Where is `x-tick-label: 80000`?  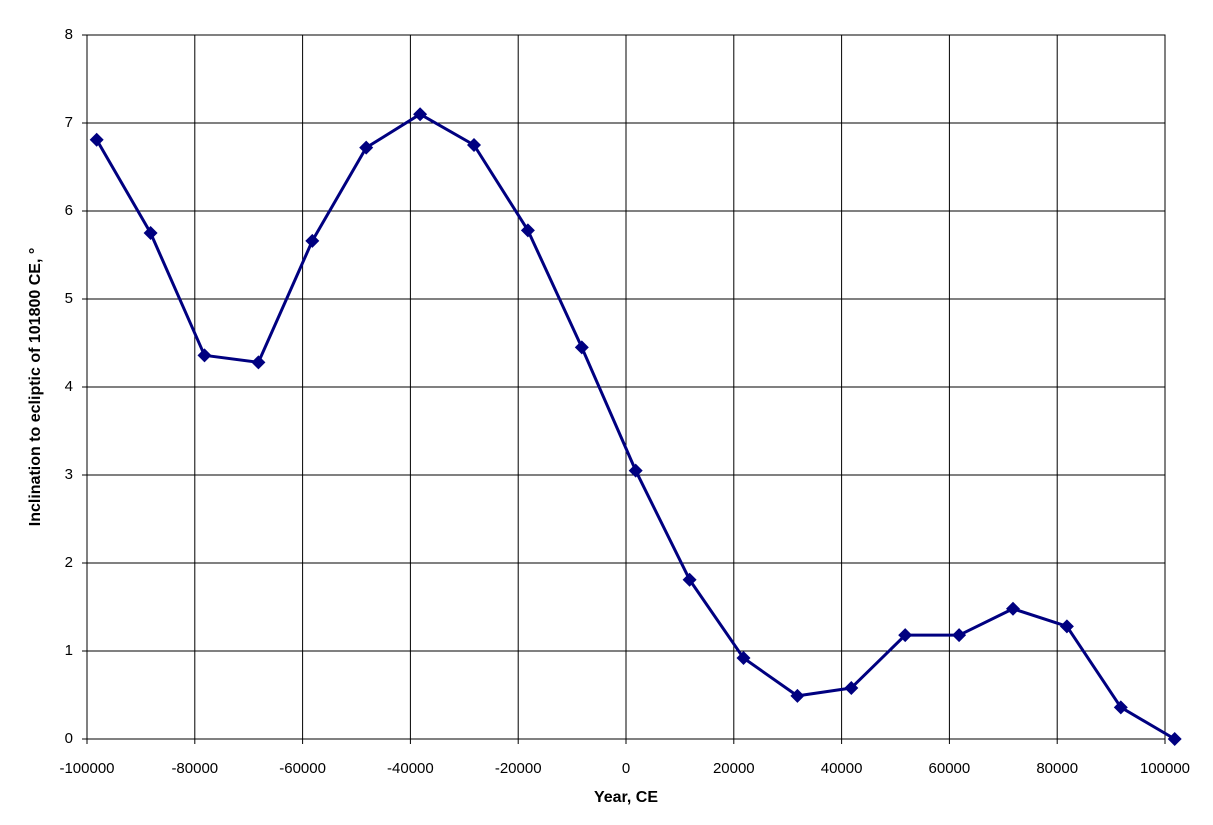
x-tick-label: 80000 is located at coordinates (1057, 768).